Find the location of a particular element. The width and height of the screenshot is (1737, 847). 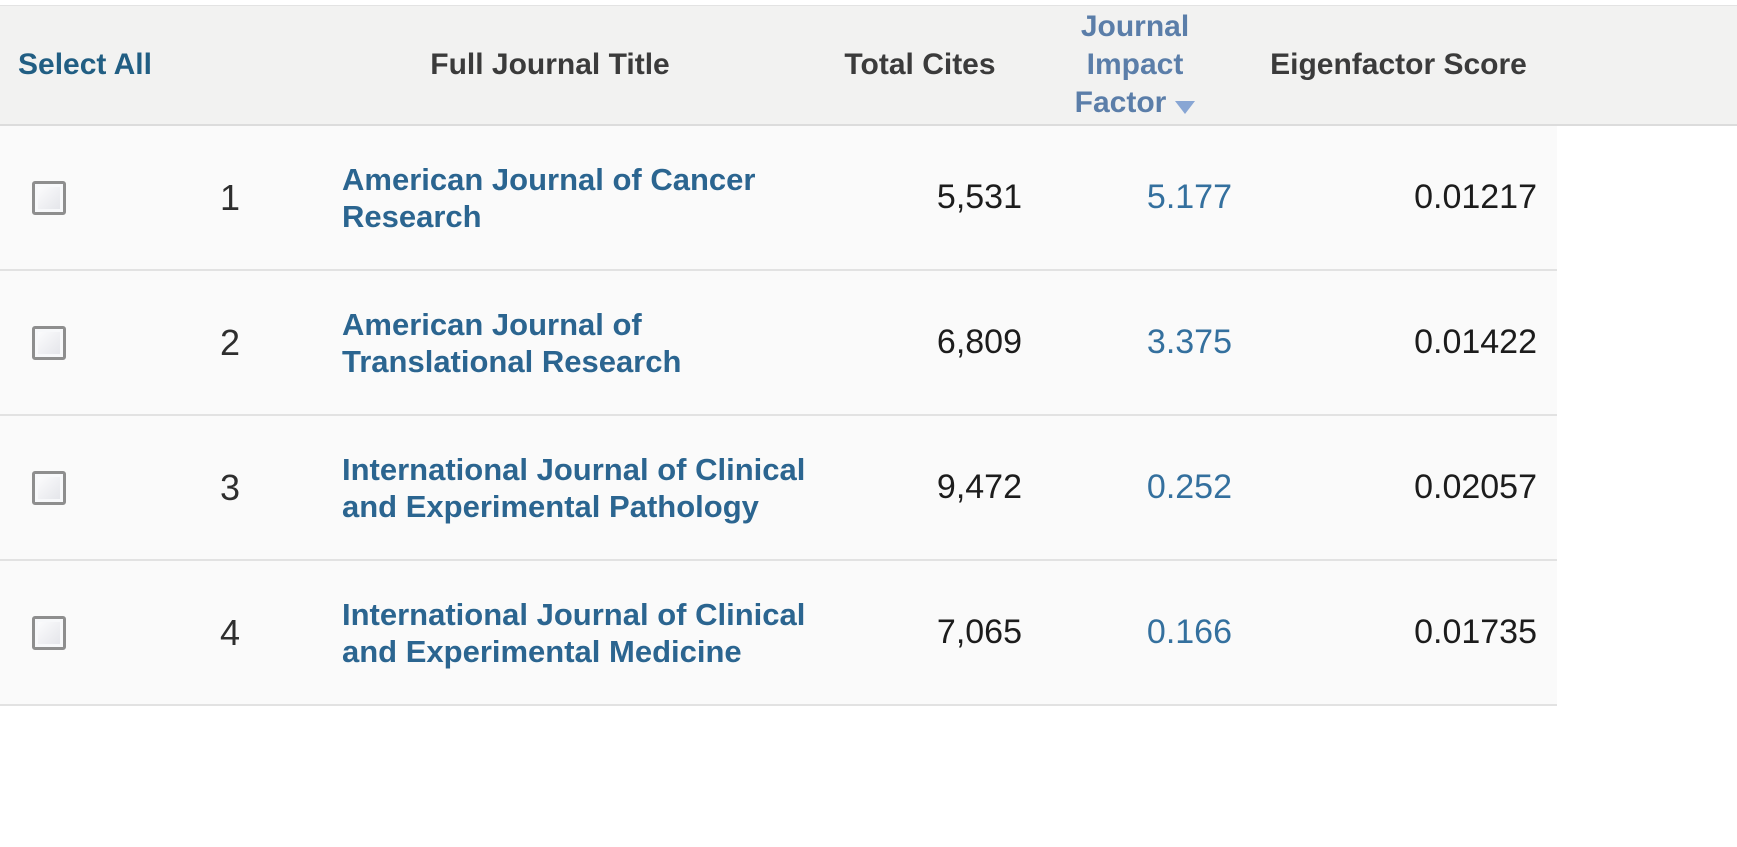

eigenfactor-score-header: Eigenfactor Score is located at coordinates (1398, 64).